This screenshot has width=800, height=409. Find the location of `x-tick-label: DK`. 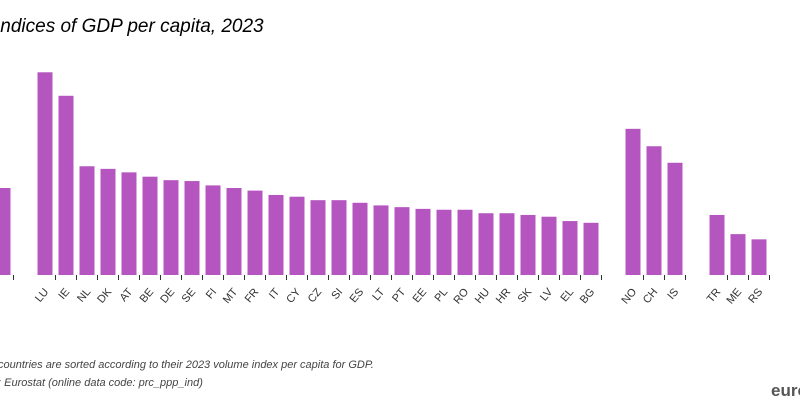

x-tick-label: DK is located at coordinates (104, 296).